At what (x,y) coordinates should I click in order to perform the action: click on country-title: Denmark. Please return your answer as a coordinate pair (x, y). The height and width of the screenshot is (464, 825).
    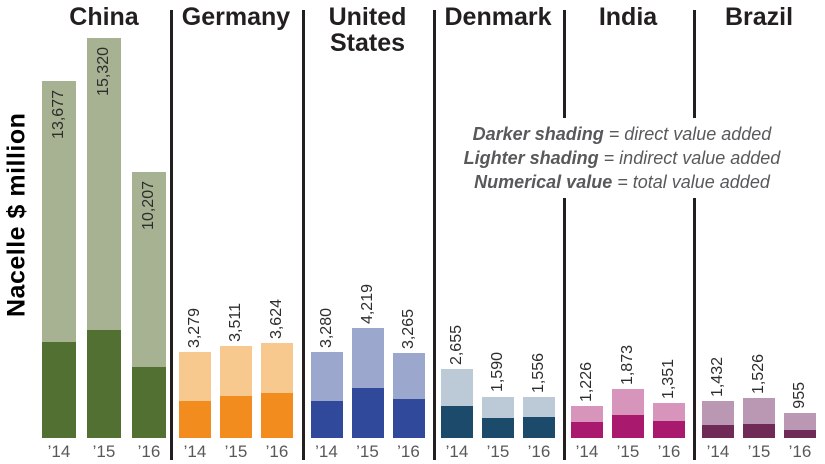
    Looking at the image, I should click on (498, 17).